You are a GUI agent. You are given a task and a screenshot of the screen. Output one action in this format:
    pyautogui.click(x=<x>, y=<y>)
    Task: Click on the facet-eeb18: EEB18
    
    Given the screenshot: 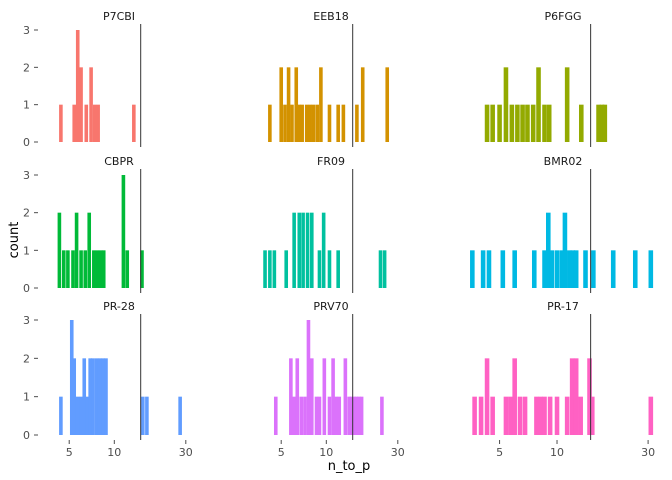 What is the action you would take?
    pyautogui.click(x=329, y=78)
    